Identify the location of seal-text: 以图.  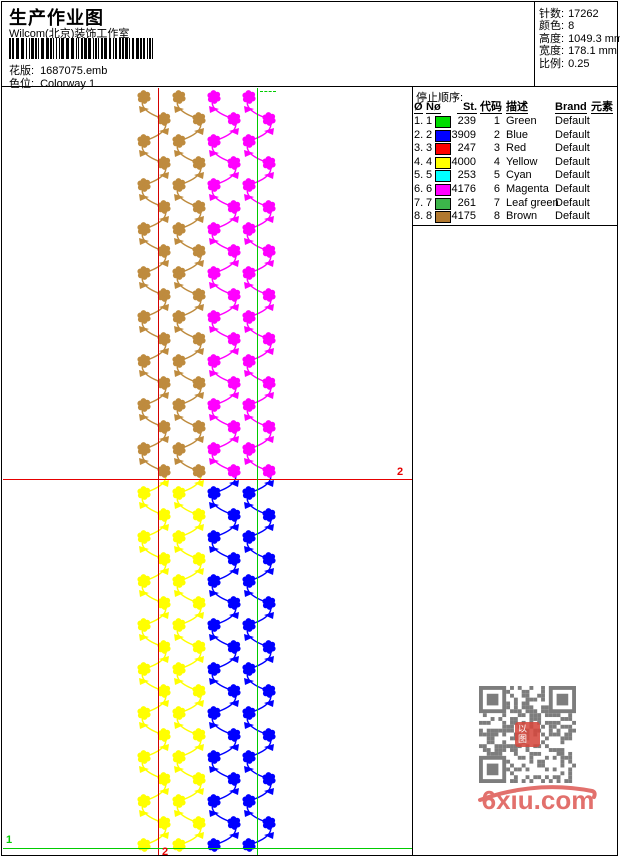
(524, 734).